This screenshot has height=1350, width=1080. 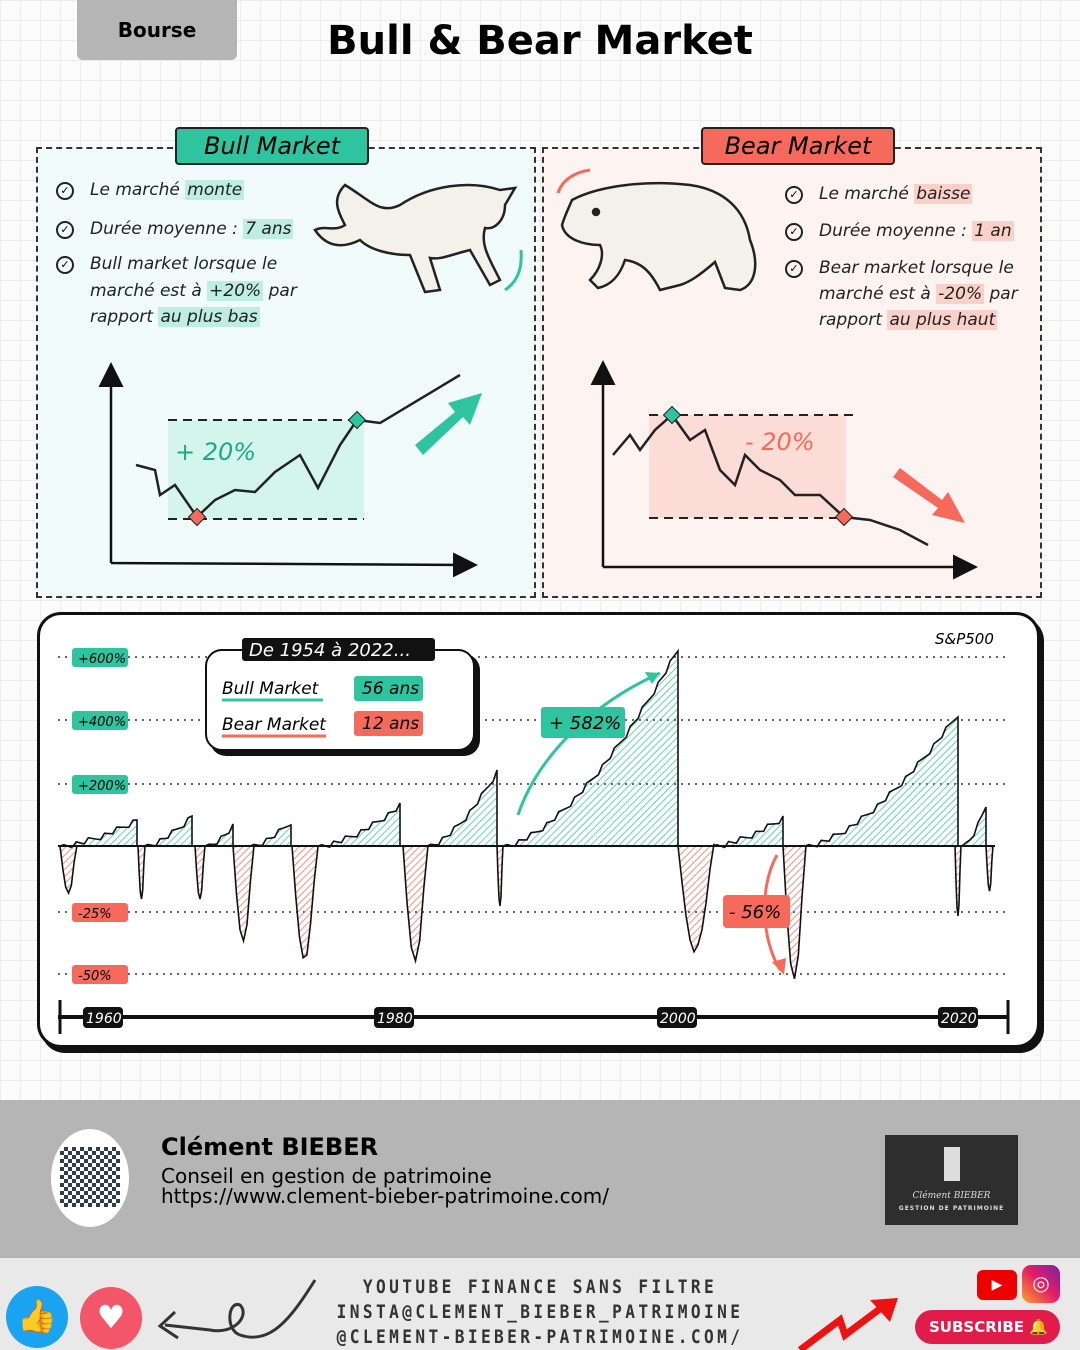 What do you see at coordinates (918, 294) in the screenshot?
I see `bear-text-line: marché est à -20% par` at bounding box center [918, 294].